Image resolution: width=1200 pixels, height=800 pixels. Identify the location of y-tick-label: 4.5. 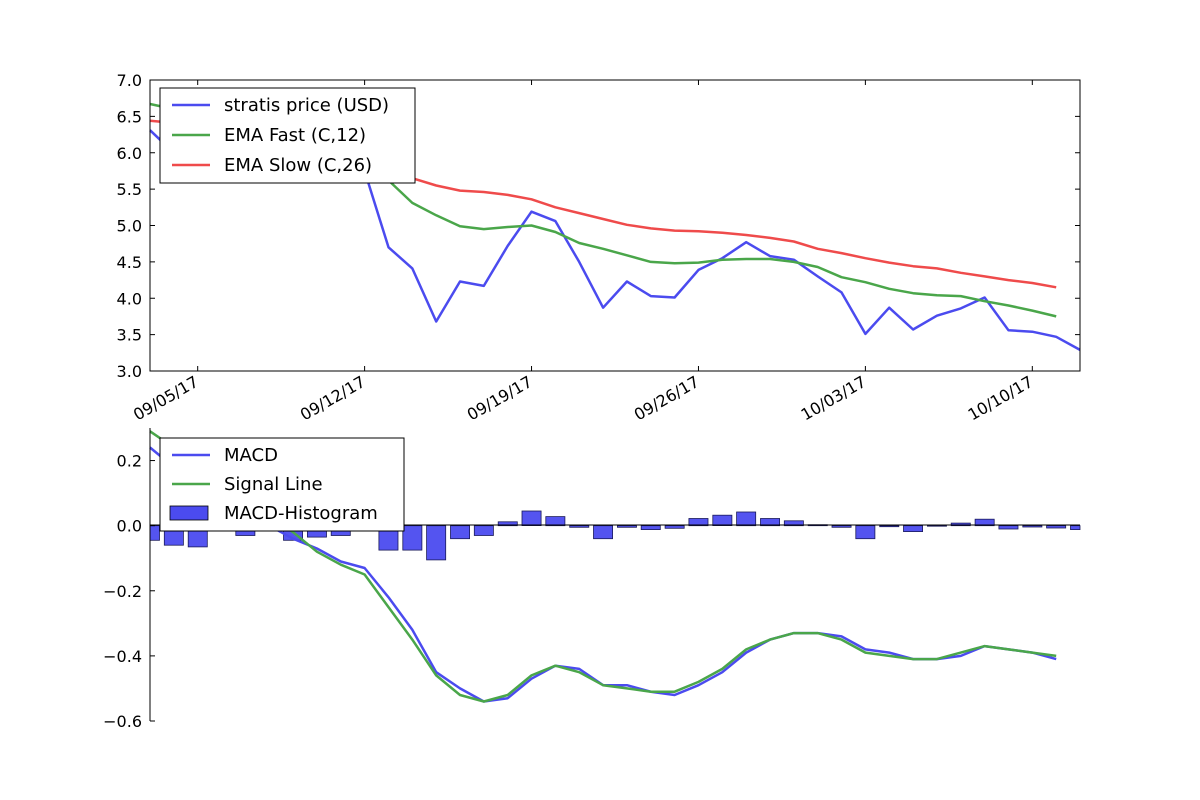
(129, 262).